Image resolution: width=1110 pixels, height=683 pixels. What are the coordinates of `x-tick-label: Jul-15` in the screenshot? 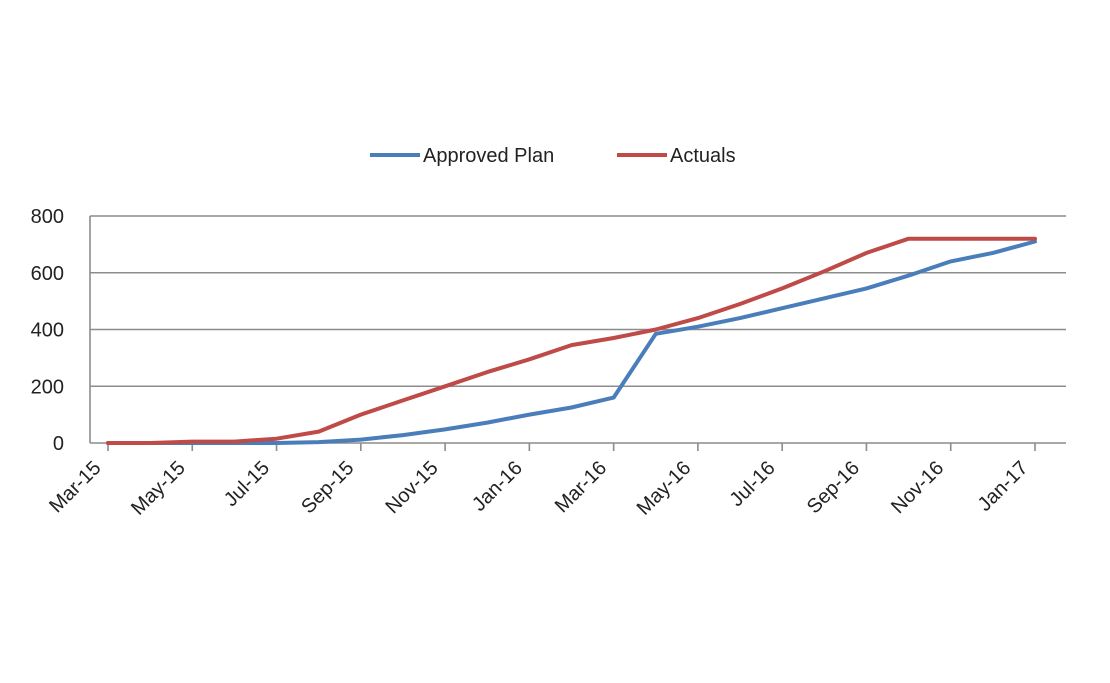 It's located at (247, 484).